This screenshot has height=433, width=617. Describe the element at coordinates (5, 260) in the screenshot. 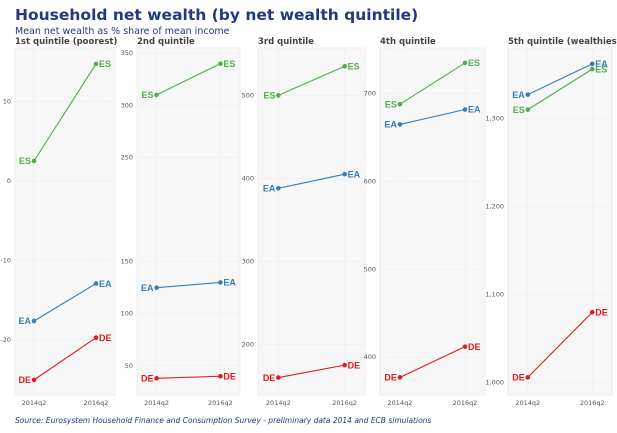

I see `y-tick-label: -10` at that location.